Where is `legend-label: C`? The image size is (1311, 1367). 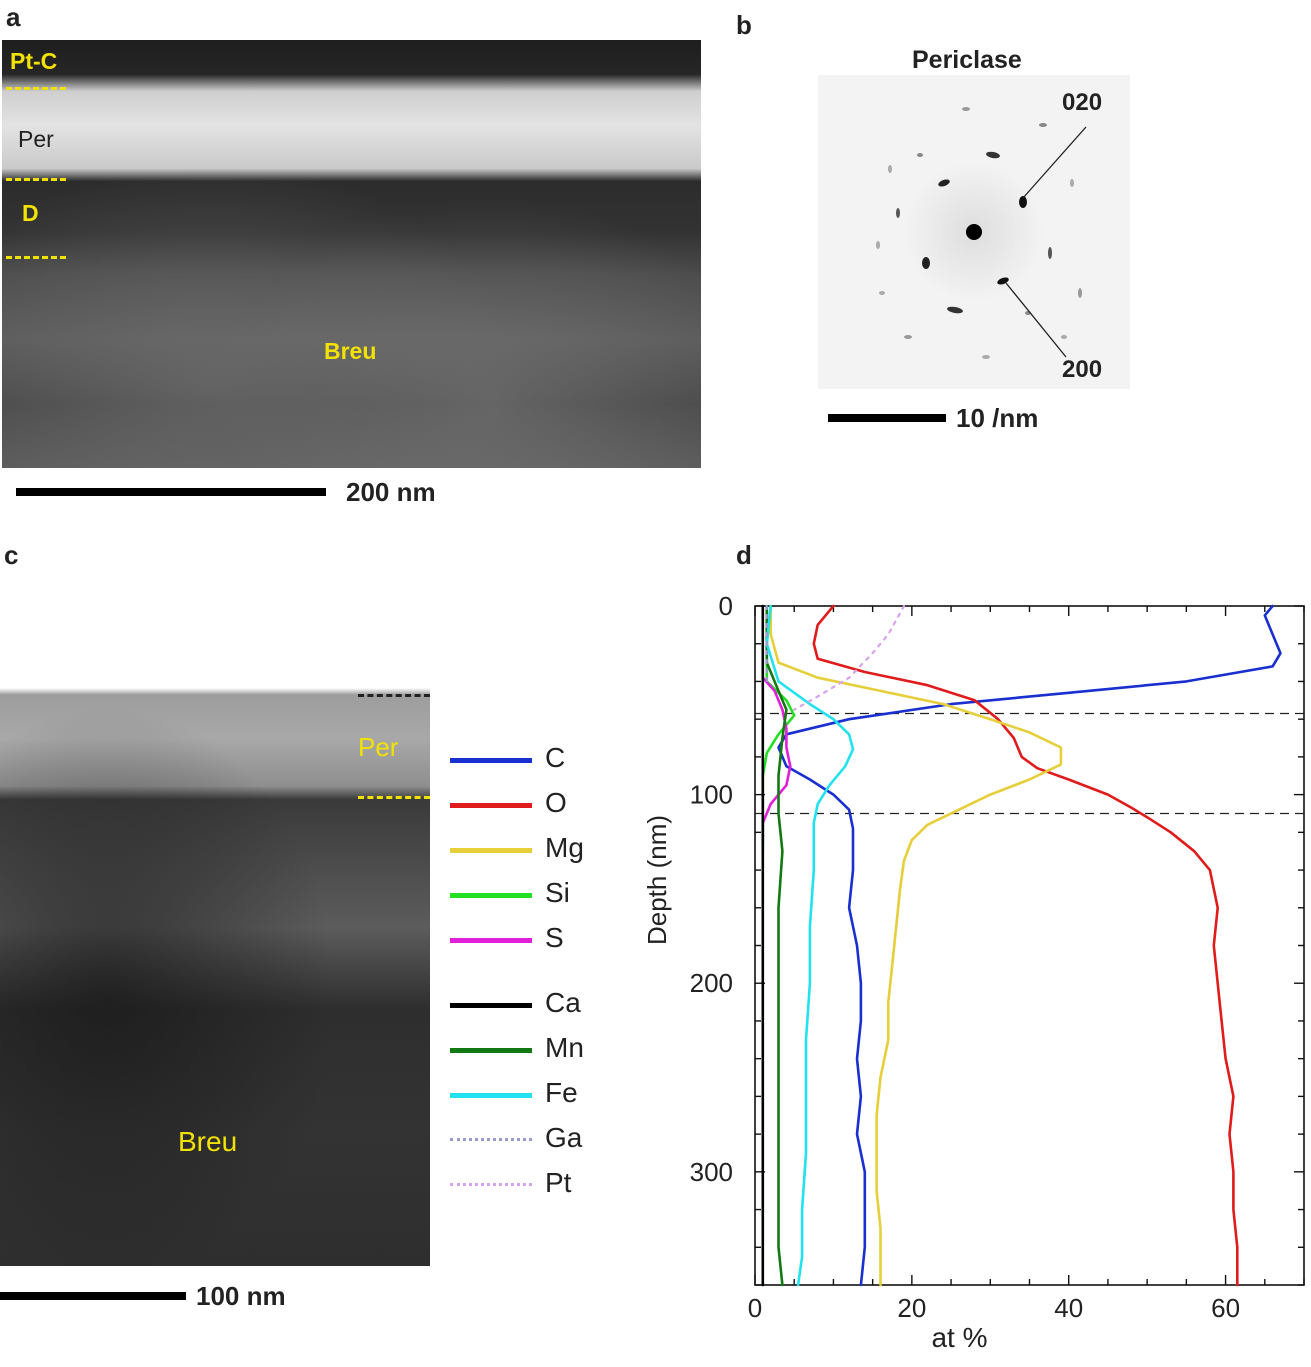
legend-label: C is located at coordinates (555, 757).